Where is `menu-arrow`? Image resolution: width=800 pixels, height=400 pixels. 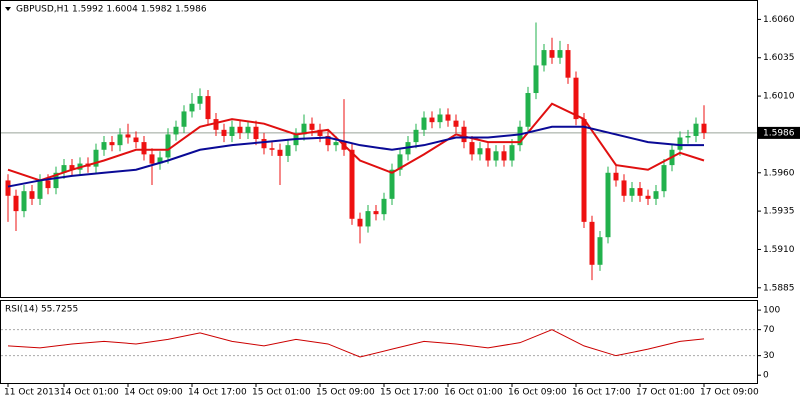
menu-arrow is located at coordinates (8, 9).